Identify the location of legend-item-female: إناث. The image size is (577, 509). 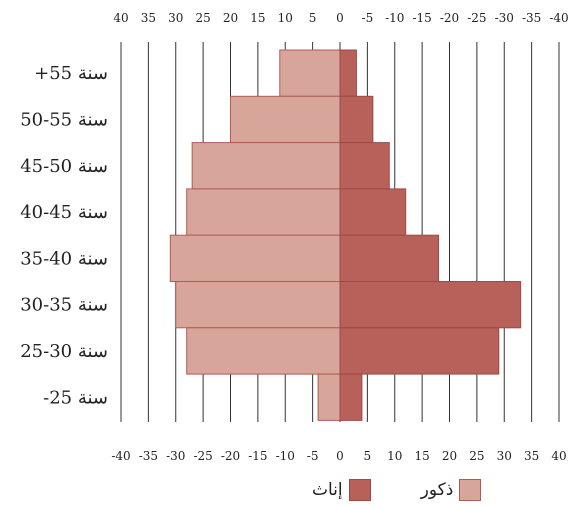
(338, 490).